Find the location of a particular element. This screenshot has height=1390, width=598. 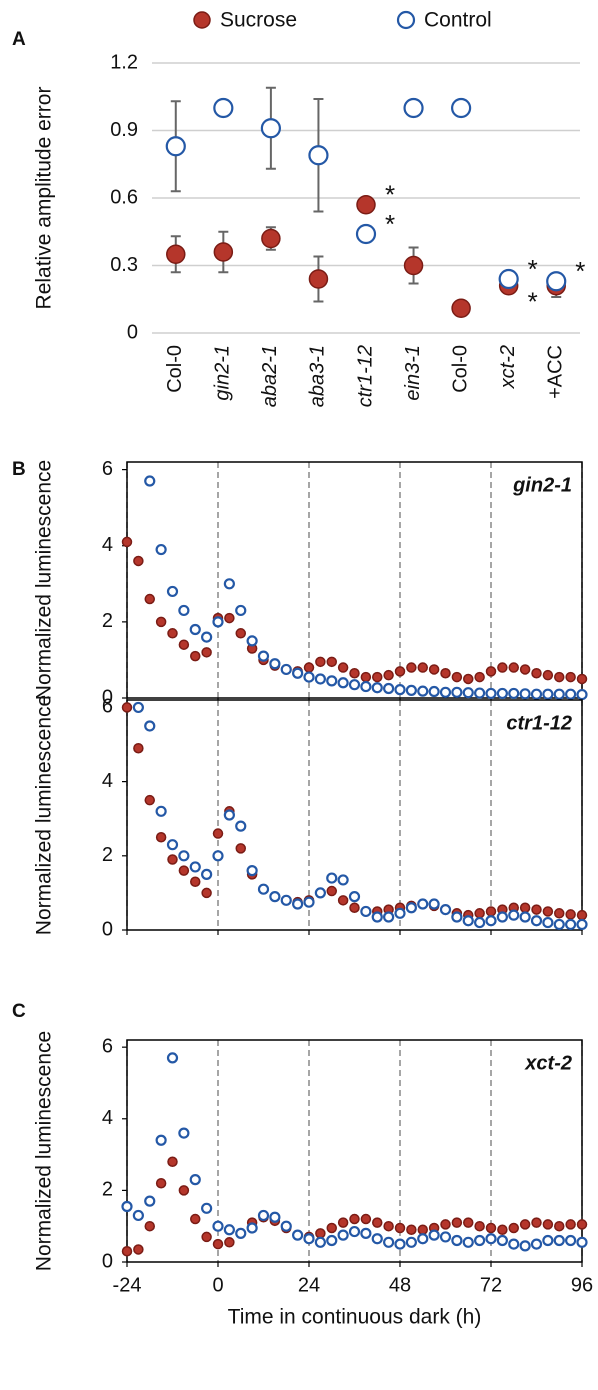

panel-label: C is located at coordinates (19, 1011).